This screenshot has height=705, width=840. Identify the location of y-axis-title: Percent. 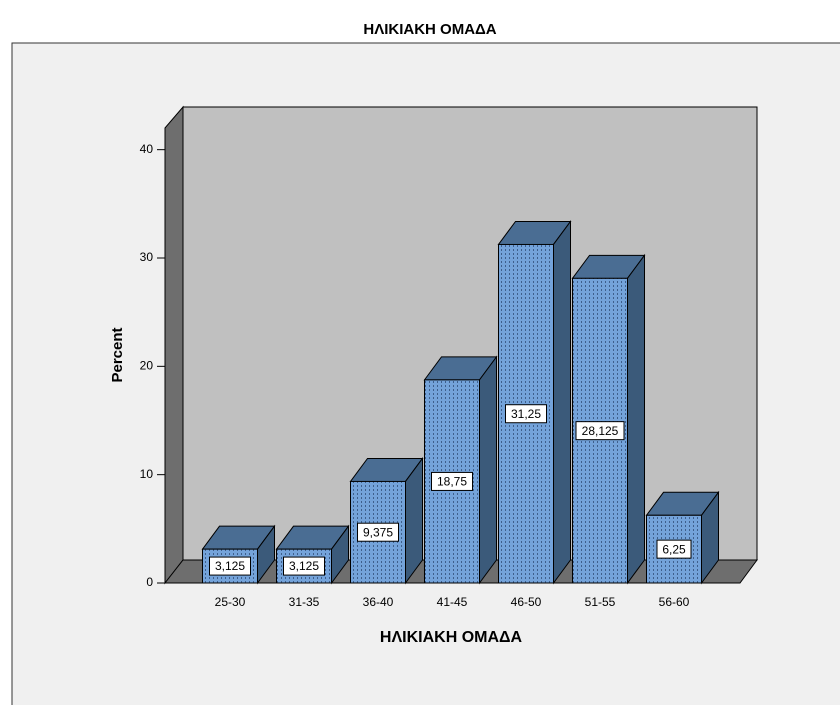
(117, 354).